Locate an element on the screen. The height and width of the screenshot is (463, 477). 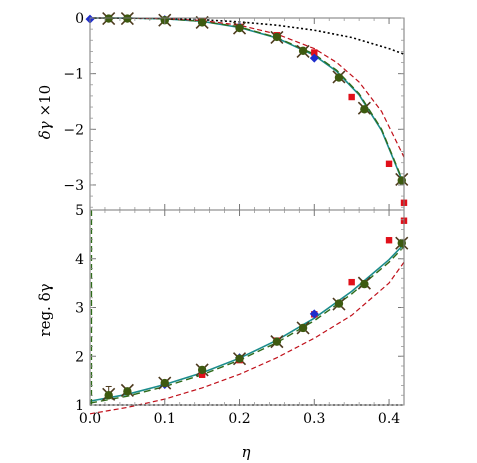
bottom-xtick-label: 0.4 is located at coordinates (389, 419).